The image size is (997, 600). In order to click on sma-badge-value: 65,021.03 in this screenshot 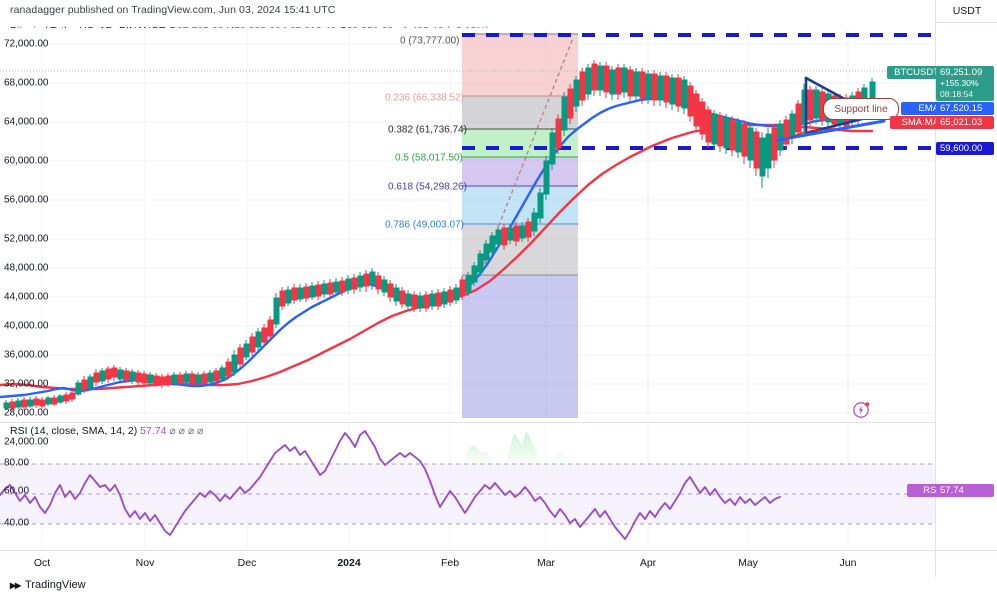, I will do `click(965, 122)`.